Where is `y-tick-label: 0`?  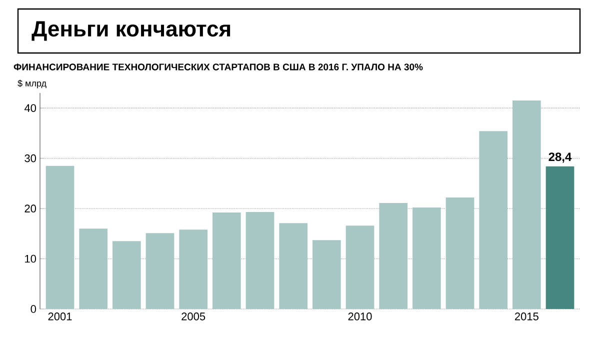
y-tick-label: 0 is located at coordinates (33, 309).